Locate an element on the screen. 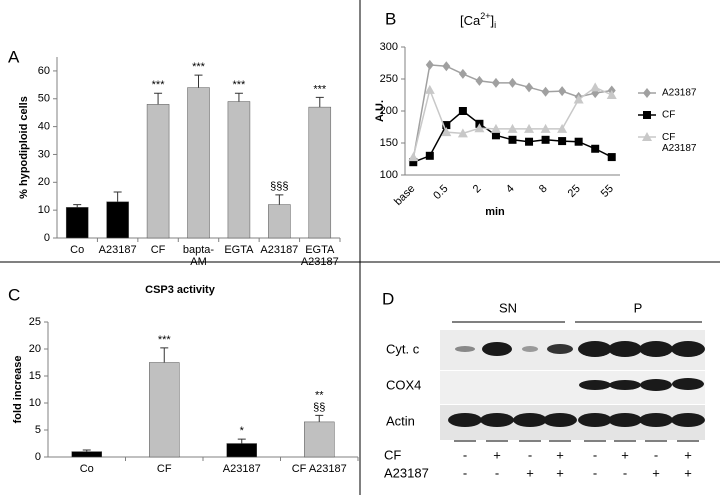 The width and height of the screenshot is (720, 495). title-part: i is located at coordinates (495, 25).